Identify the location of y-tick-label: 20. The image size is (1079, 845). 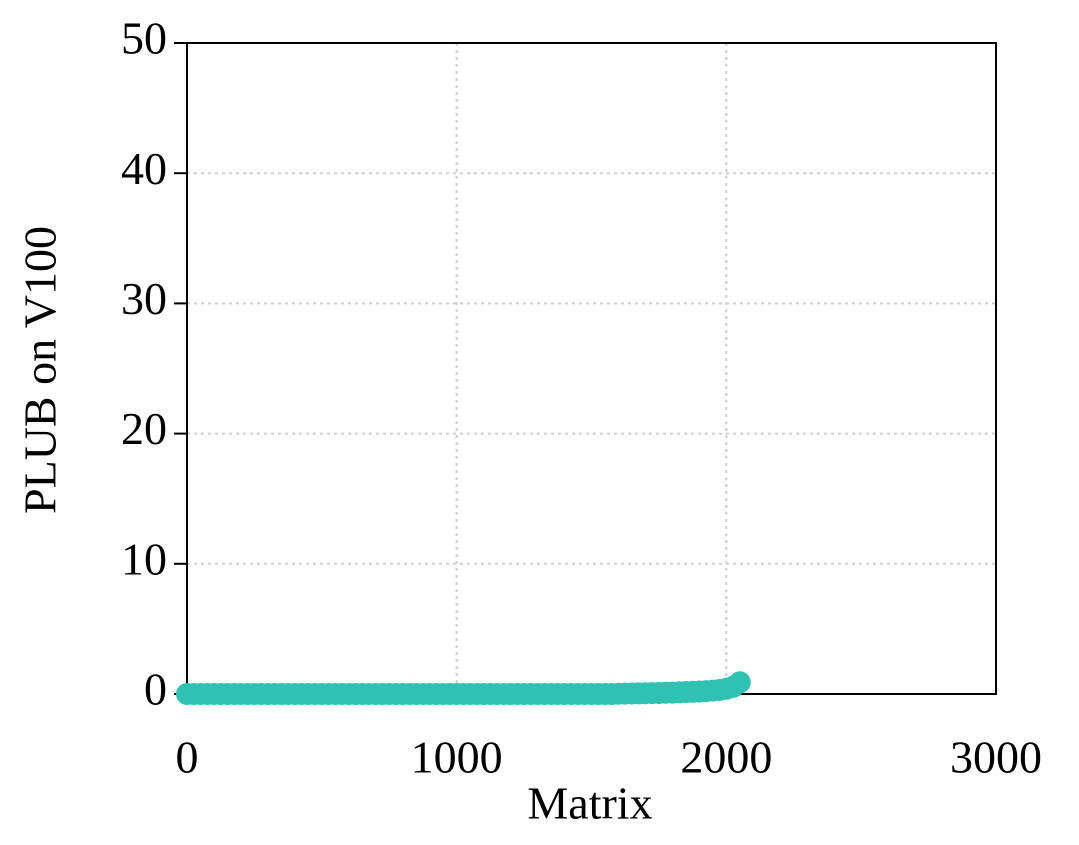
(144, 428).